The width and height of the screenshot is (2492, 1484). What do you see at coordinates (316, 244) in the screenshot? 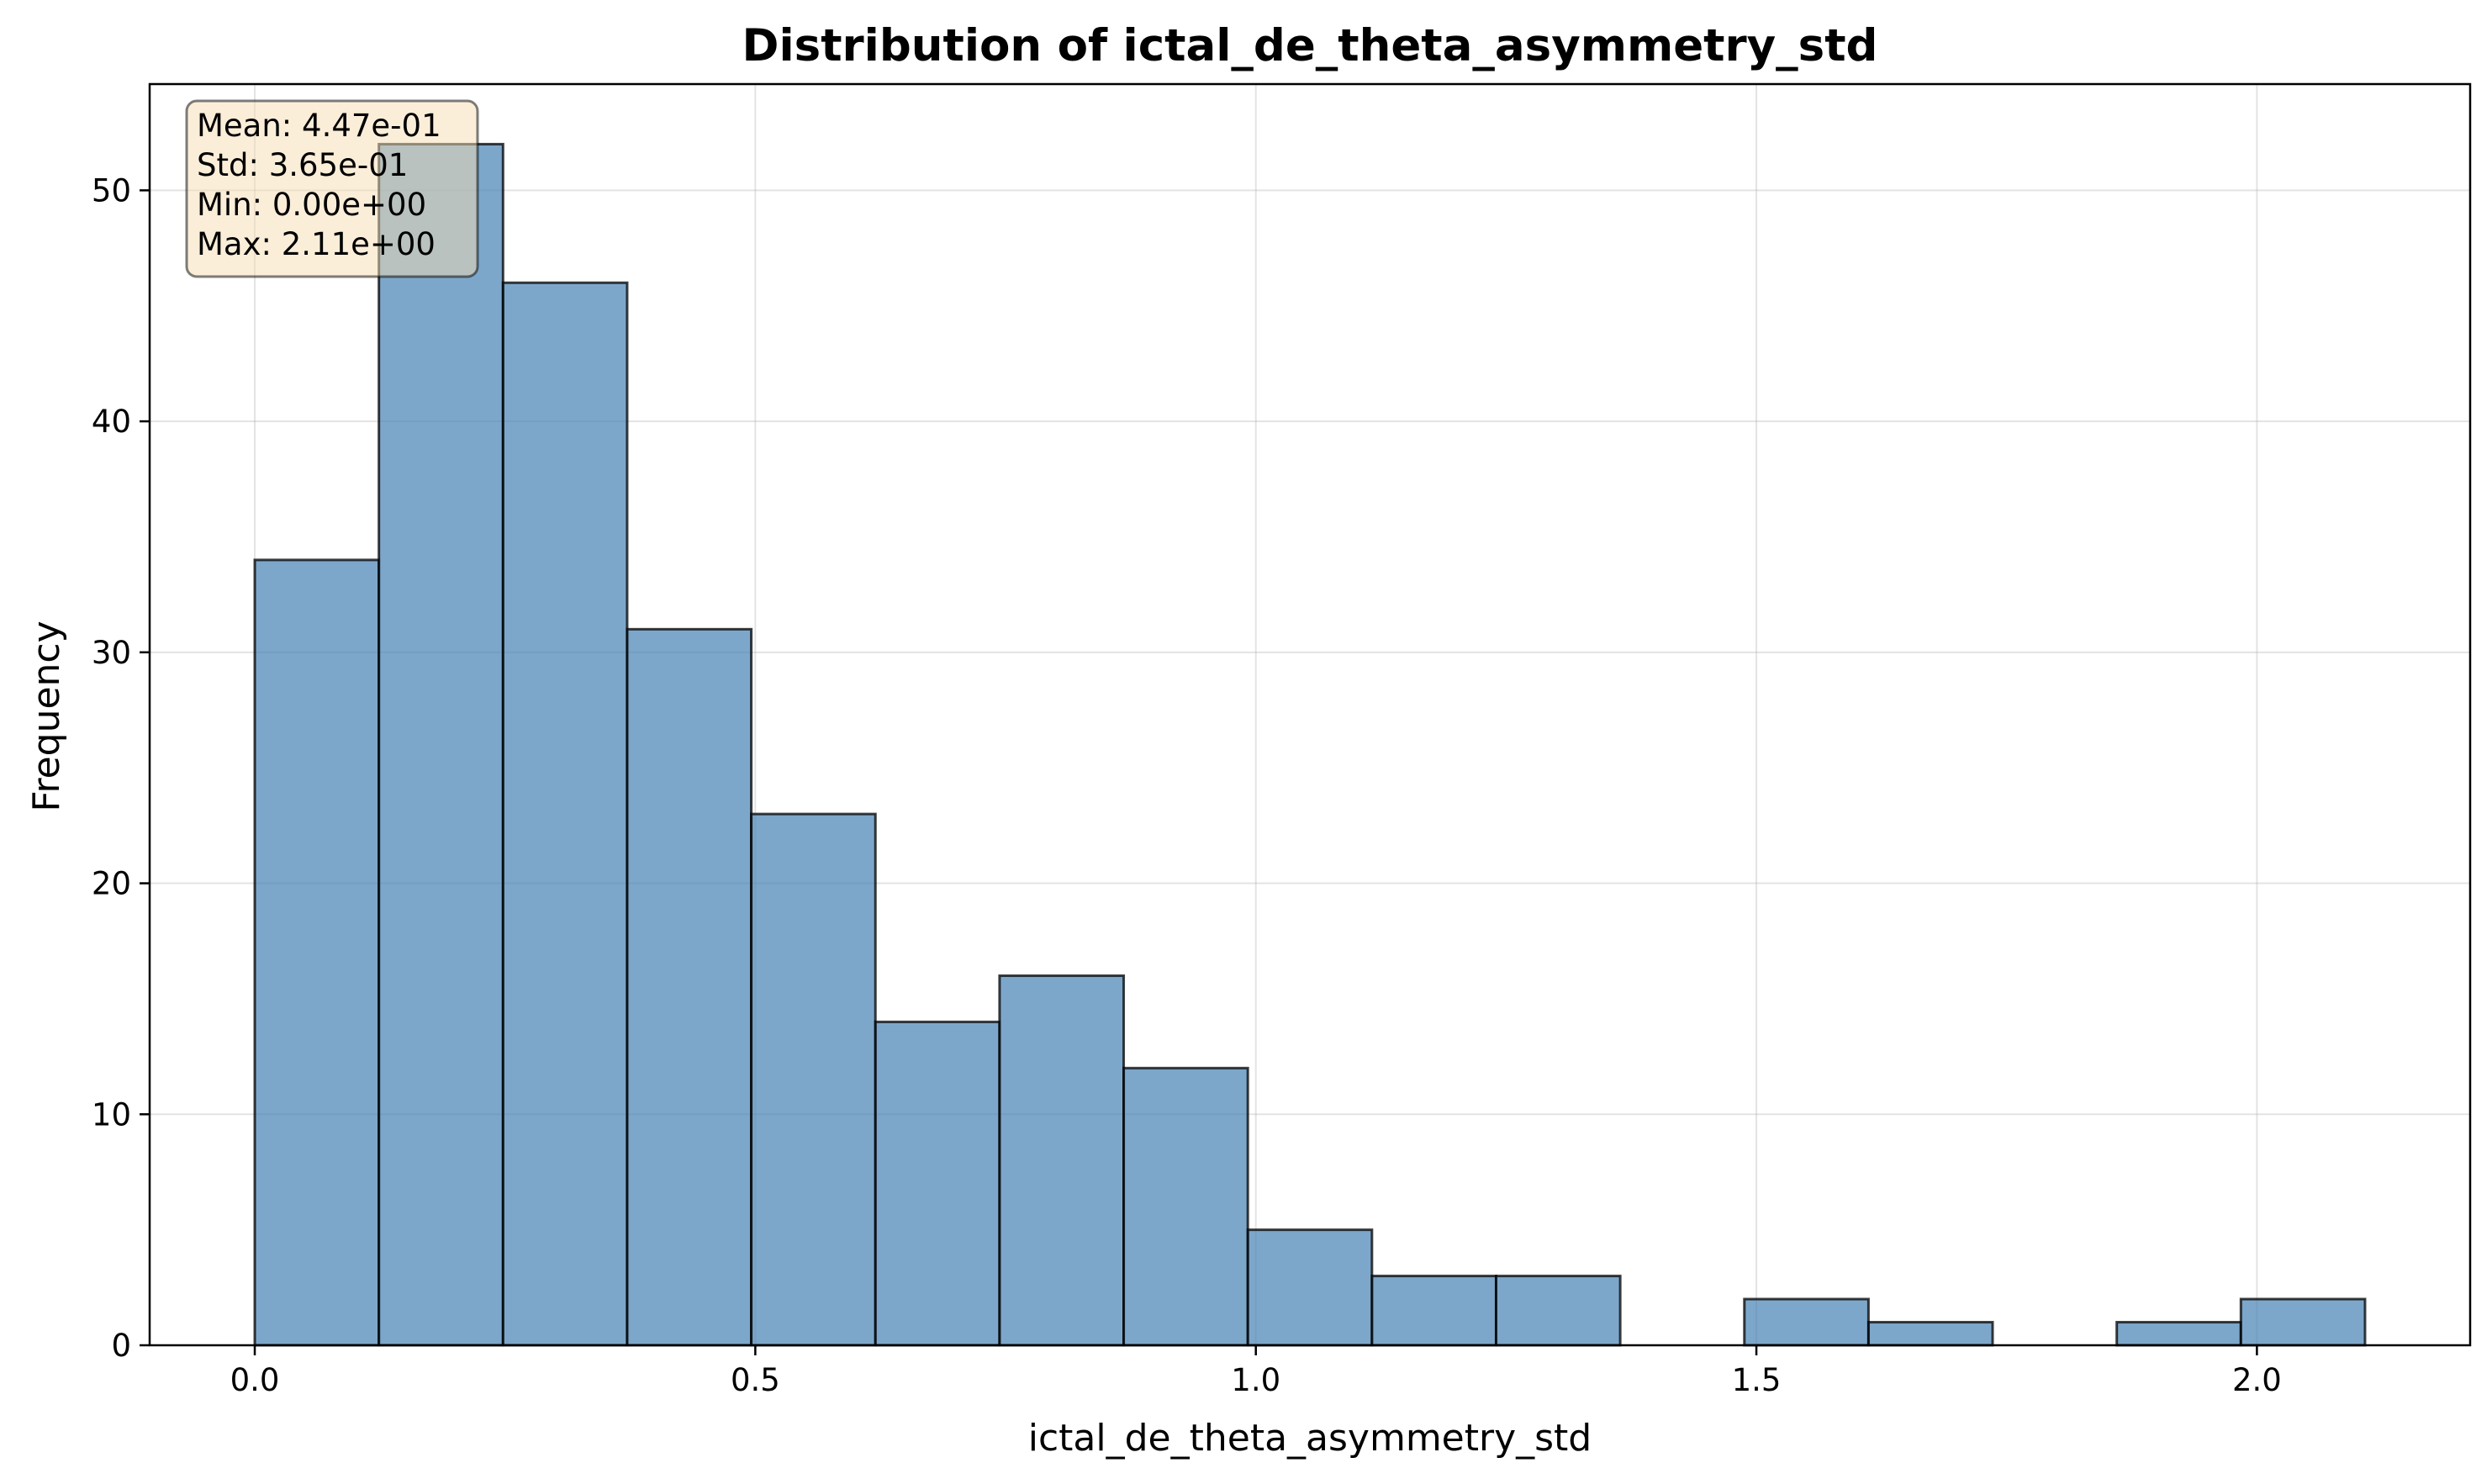
I see `stats-line: Max: 2.11e+00` at bounding box center [316, 244].